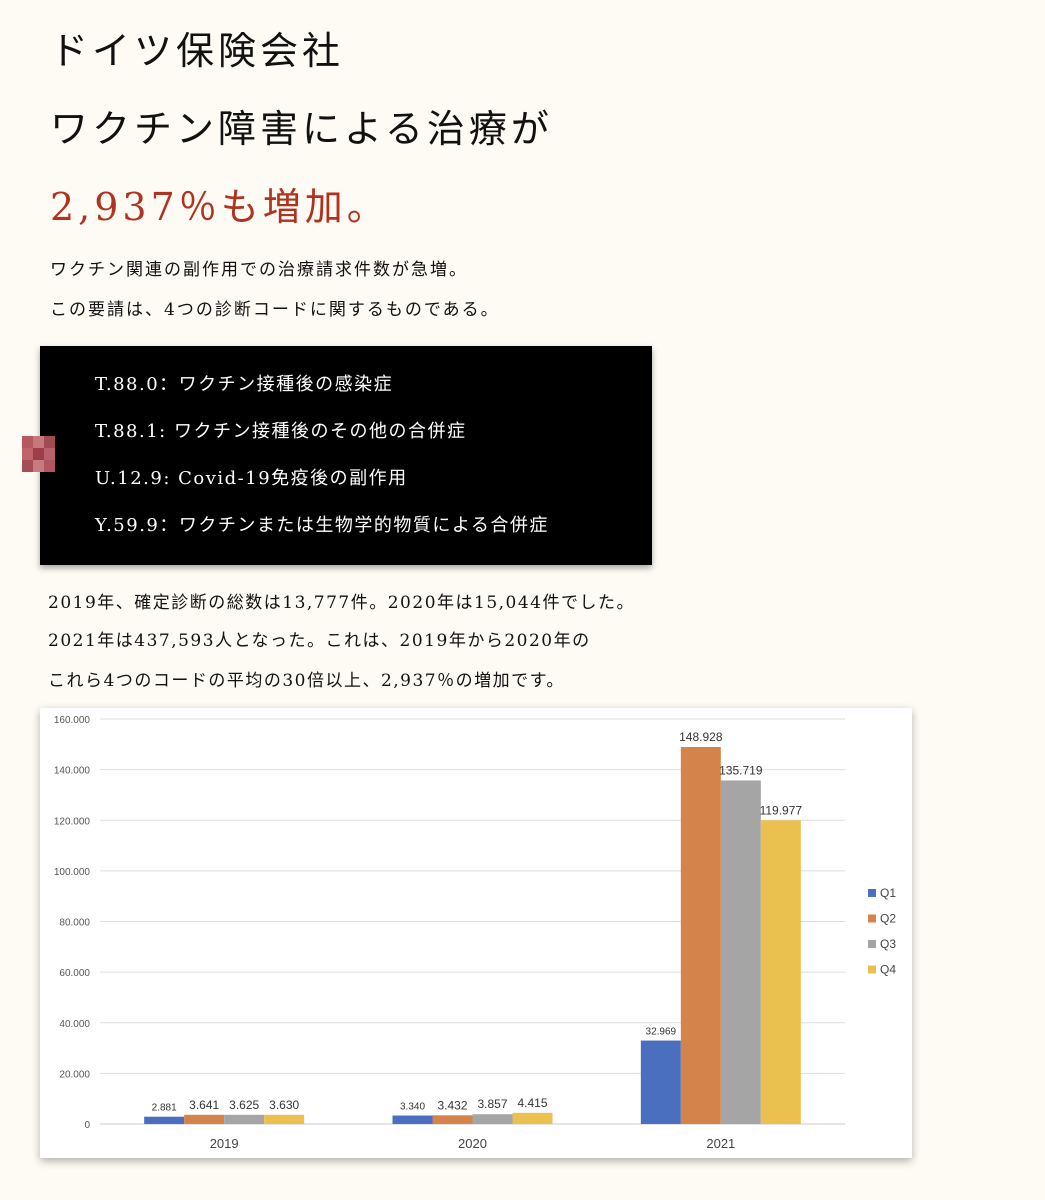 The width and height of the screenshot is (1045, 1200). I want to click on bar-q1-2019, so click(164, 1120).